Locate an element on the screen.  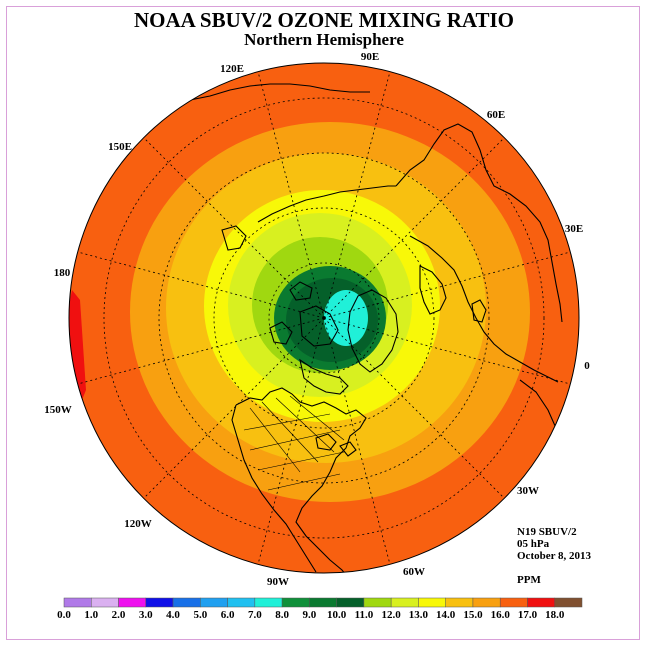
meridian-label-0: 90E is located at coordinates (370, 57).